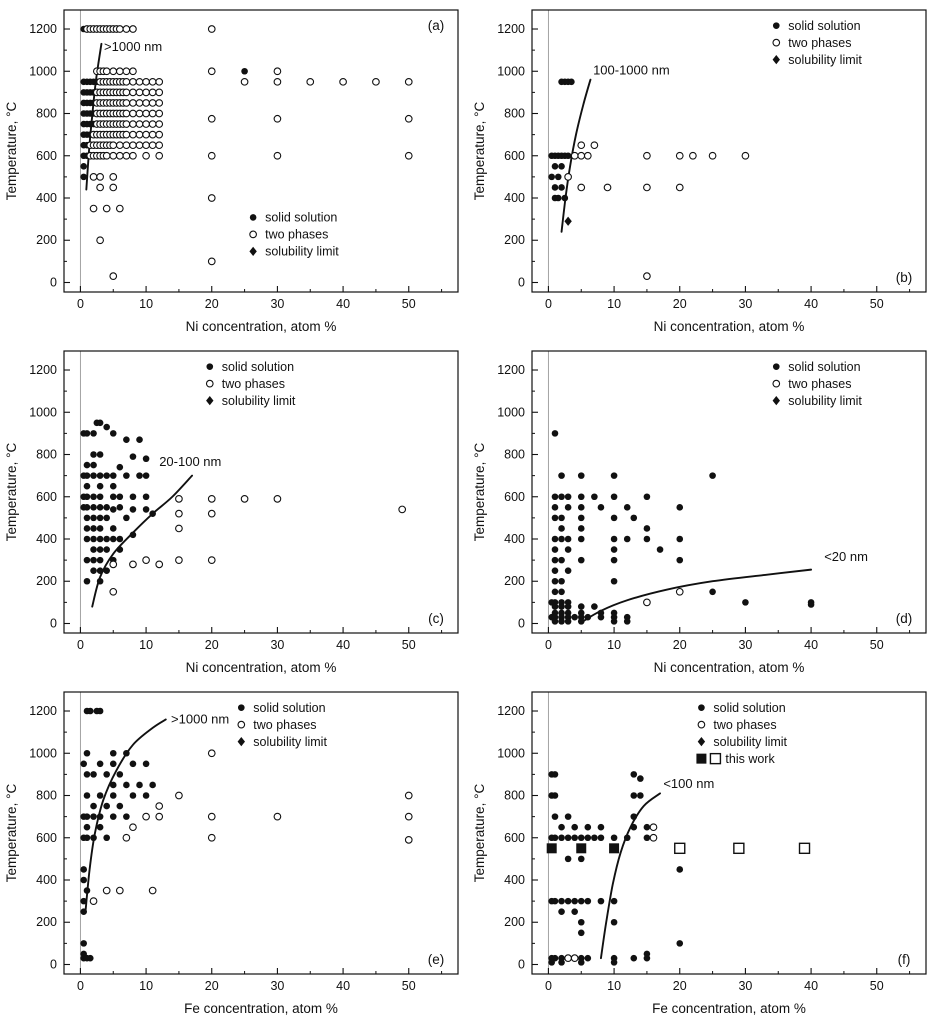  Describe the element at coordinates (904, 618) in the screenshot. I see `panel-letter-label: (d)` at that location.